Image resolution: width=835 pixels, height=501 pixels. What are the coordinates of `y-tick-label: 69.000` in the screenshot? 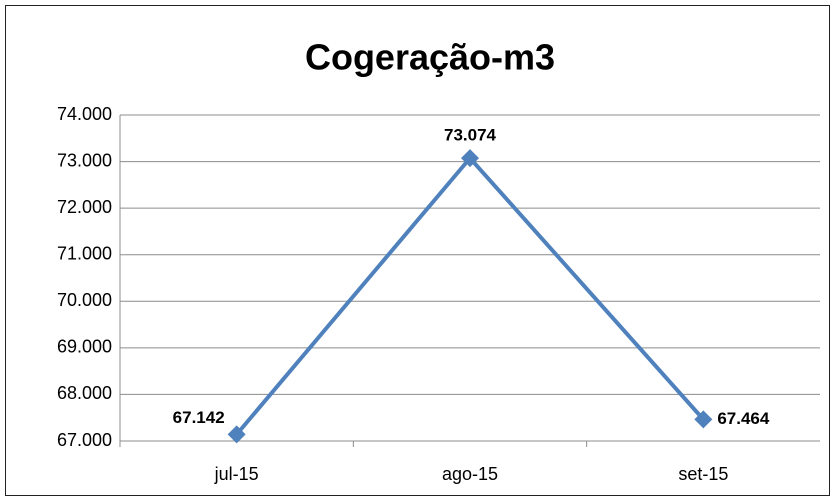 It's located at (84, 347).